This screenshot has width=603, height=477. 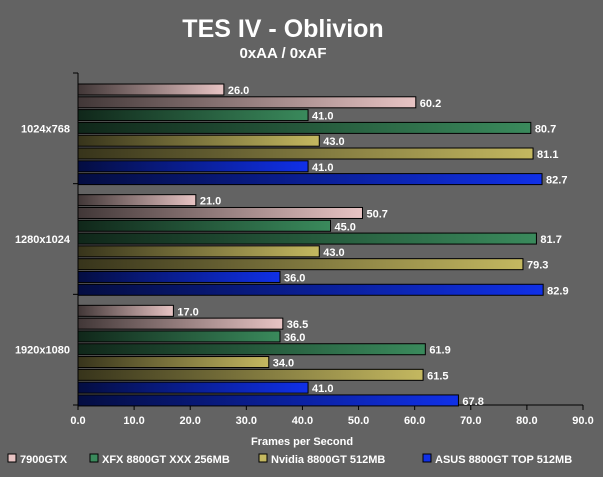 I want to click on legend-label: Nvidia 8800GT 512MB, so click(x=328, y=460).